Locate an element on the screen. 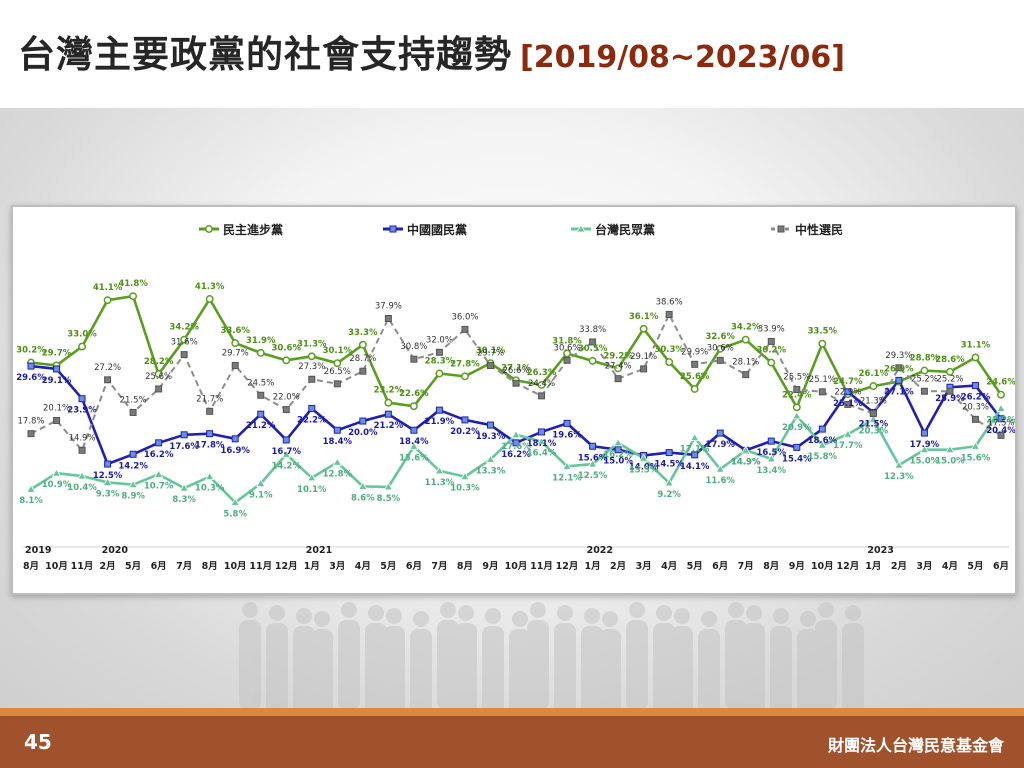  data-label-s3-17: 36.0% is located at coordinates (464, 317).